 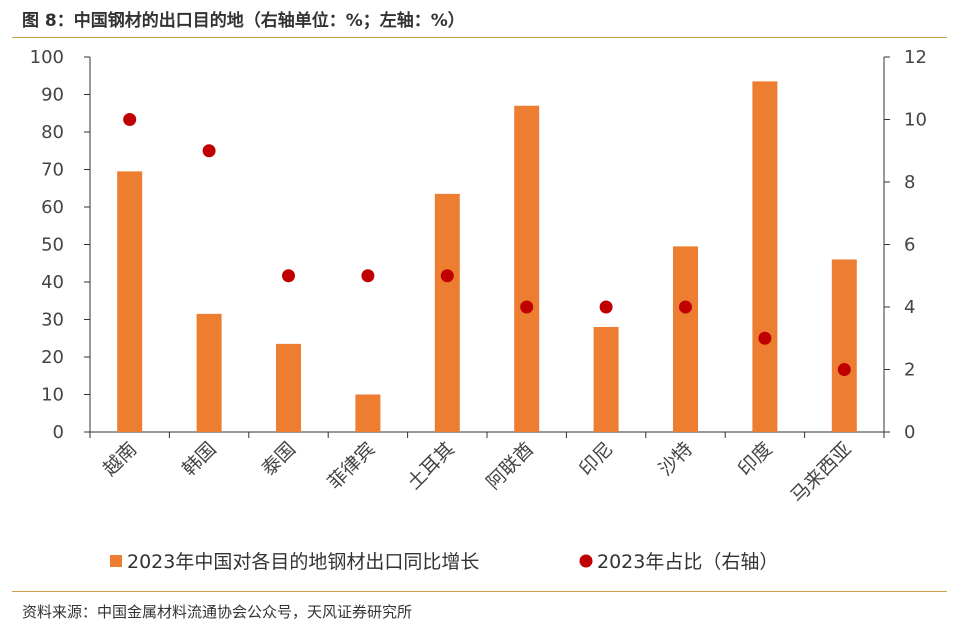 What do you see at coordinates (52, 132) in the screenshot?
I see `left-tick-label: 80` at bounding box center [52, 132].